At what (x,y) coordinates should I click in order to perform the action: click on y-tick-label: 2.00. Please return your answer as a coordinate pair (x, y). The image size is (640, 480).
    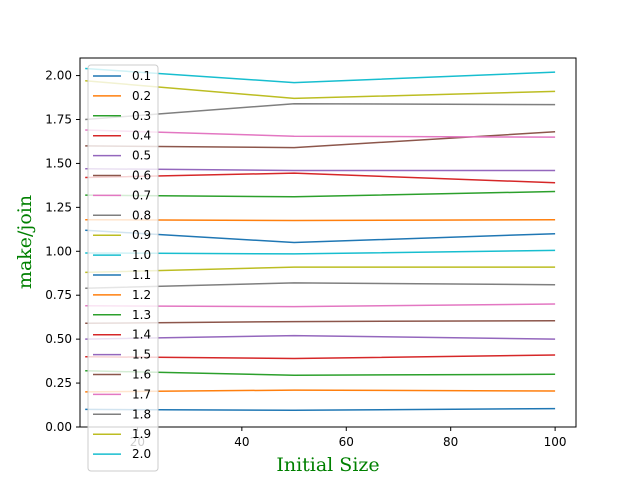
    Looking at the image, I should click on (58, 76).